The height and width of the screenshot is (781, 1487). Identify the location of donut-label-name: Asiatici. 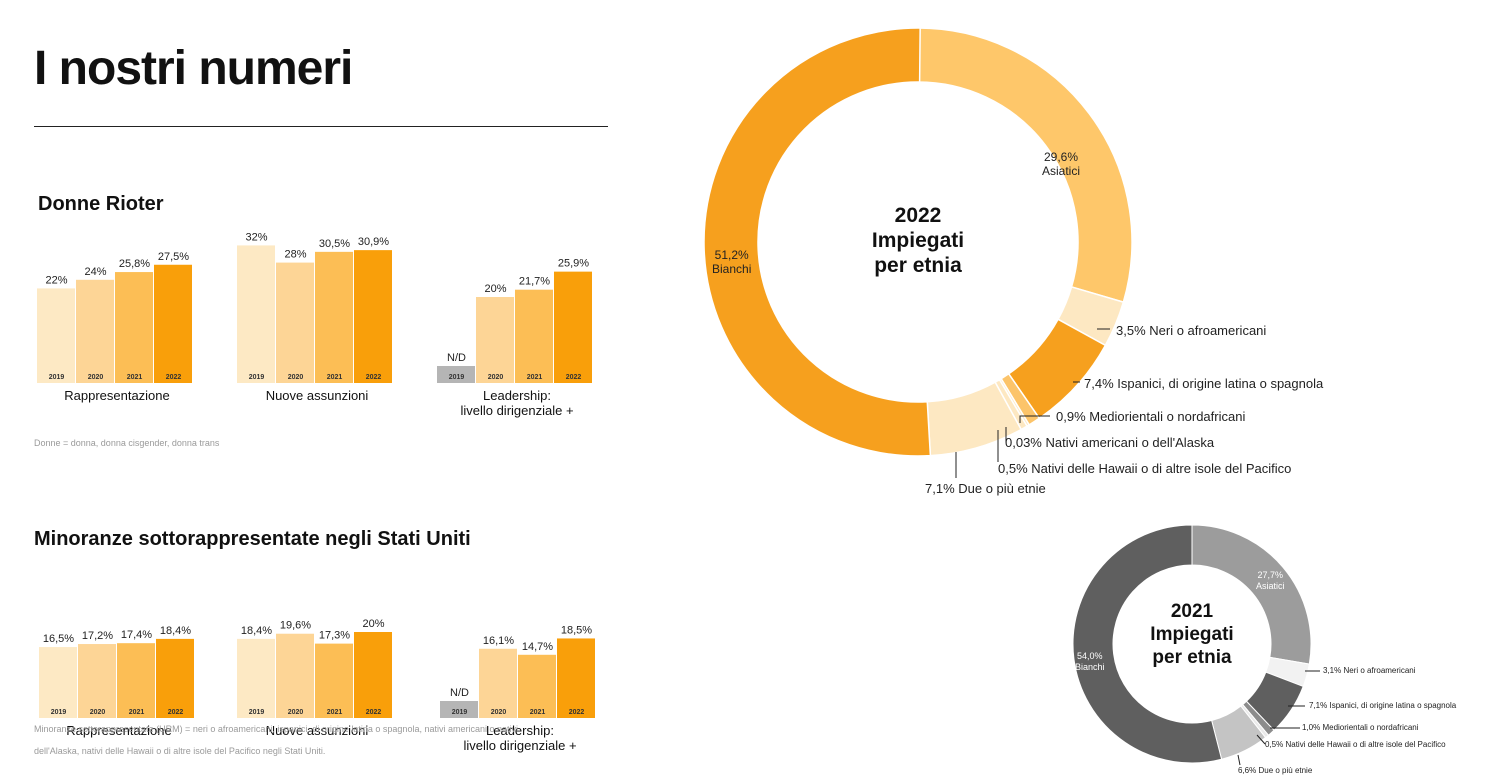
(1061, 171).